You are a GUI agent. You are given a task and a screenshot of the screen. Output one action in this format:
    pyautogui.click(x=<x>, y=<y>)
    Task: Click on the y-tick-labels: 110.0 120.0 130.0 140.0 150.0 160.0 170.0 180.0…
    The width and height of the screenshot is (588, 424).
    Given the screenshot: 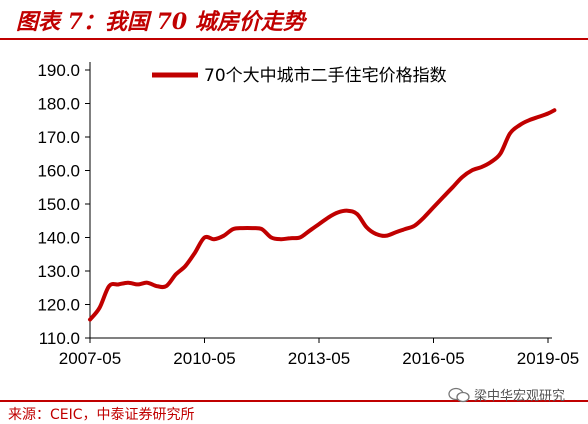 What is the action you would take?
    pyautogui.click(x=58, y=204)
    